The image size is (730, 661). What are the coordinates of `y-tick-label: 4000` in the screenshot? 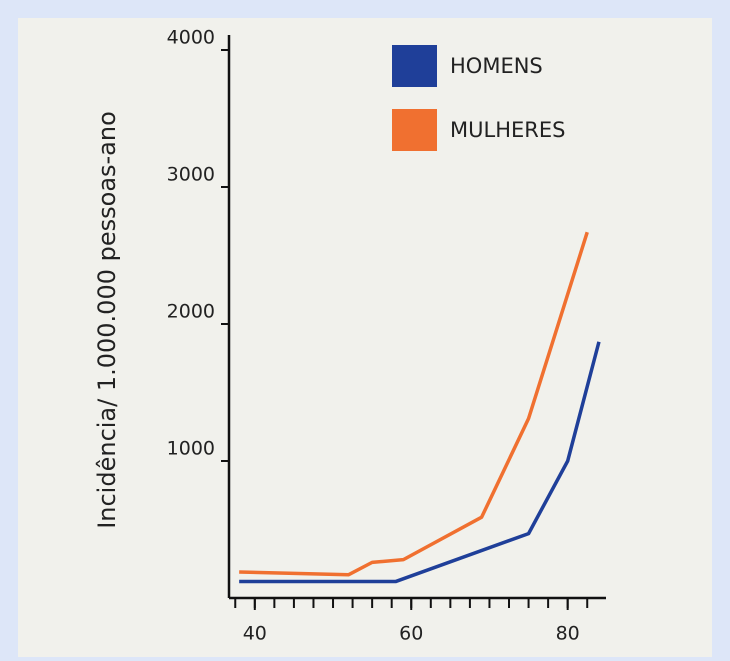 It's located at (191, 38).